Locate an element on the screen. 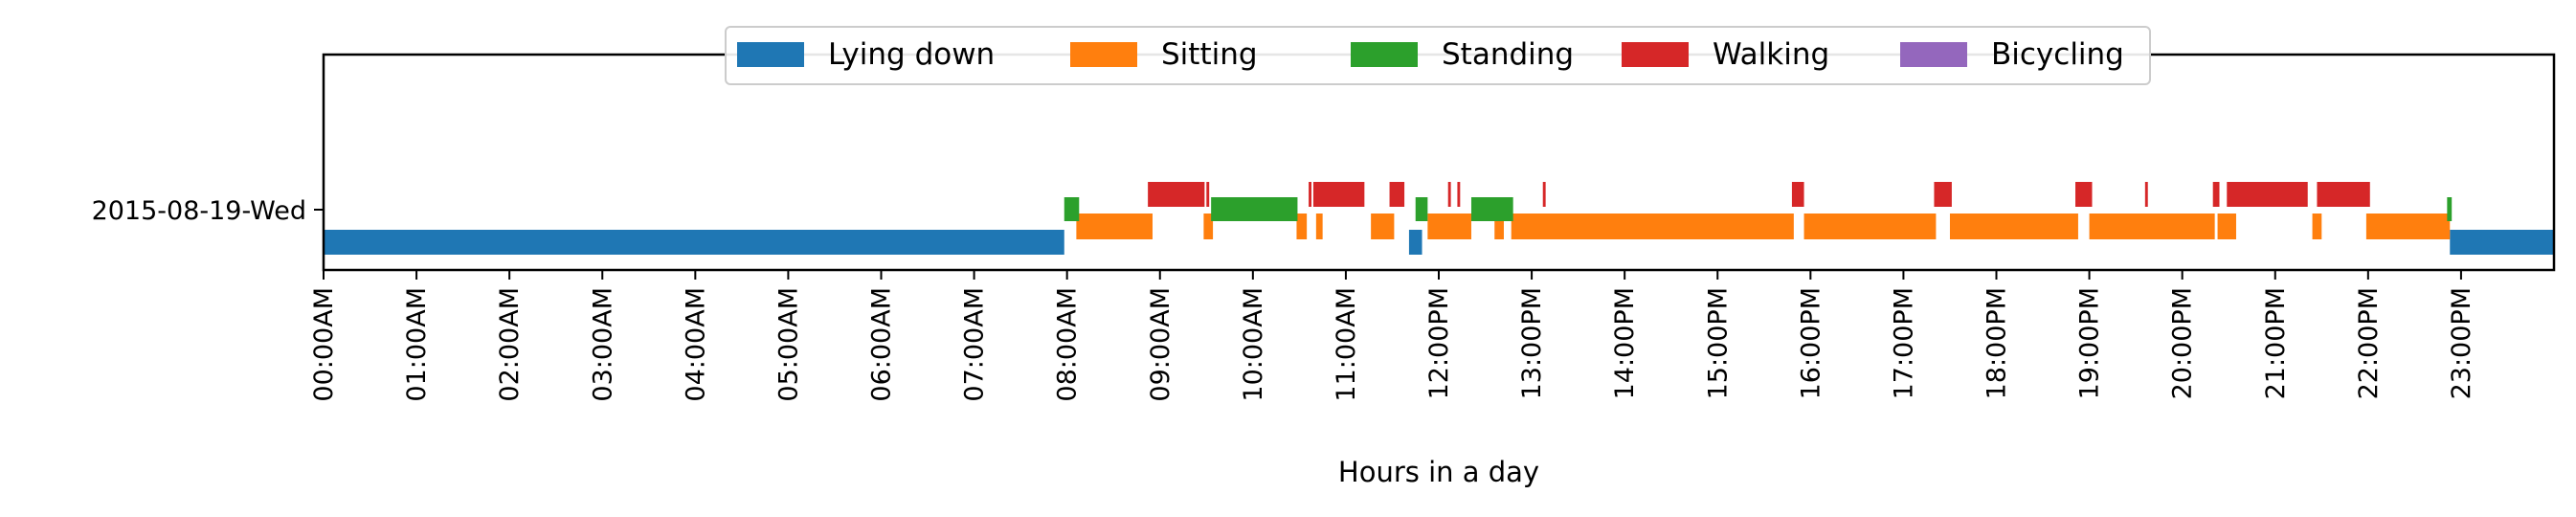 Image resolution: width=2576 pixels, height=517 pixels. legend-swatch-bicycling is located at coordinates (1934, 54).